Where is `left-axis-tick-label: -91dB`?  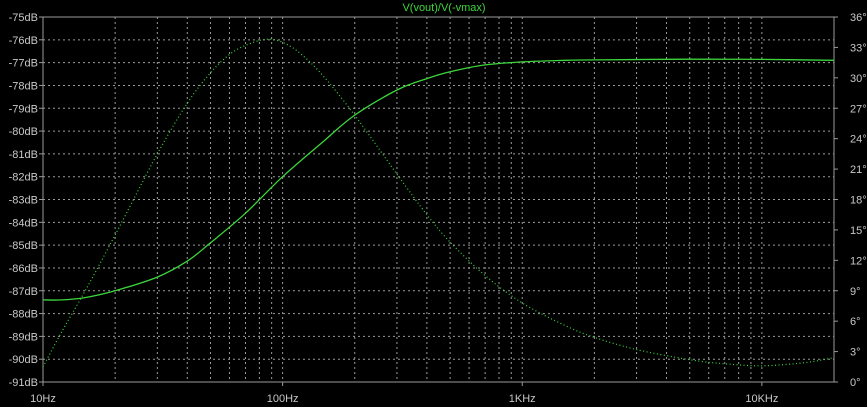 left-axis-tick-label: -91dB is located at coordinates (23, 383).